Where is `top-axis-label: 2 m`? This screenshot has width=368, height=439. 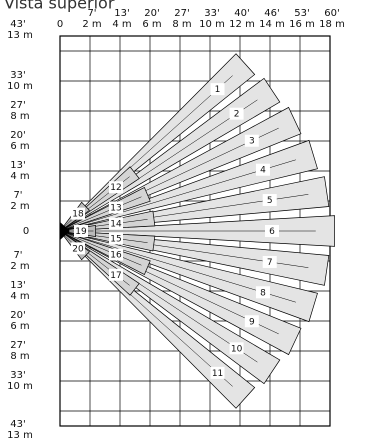 top-axis-label: 2 m is located at coordinates (91, 24).